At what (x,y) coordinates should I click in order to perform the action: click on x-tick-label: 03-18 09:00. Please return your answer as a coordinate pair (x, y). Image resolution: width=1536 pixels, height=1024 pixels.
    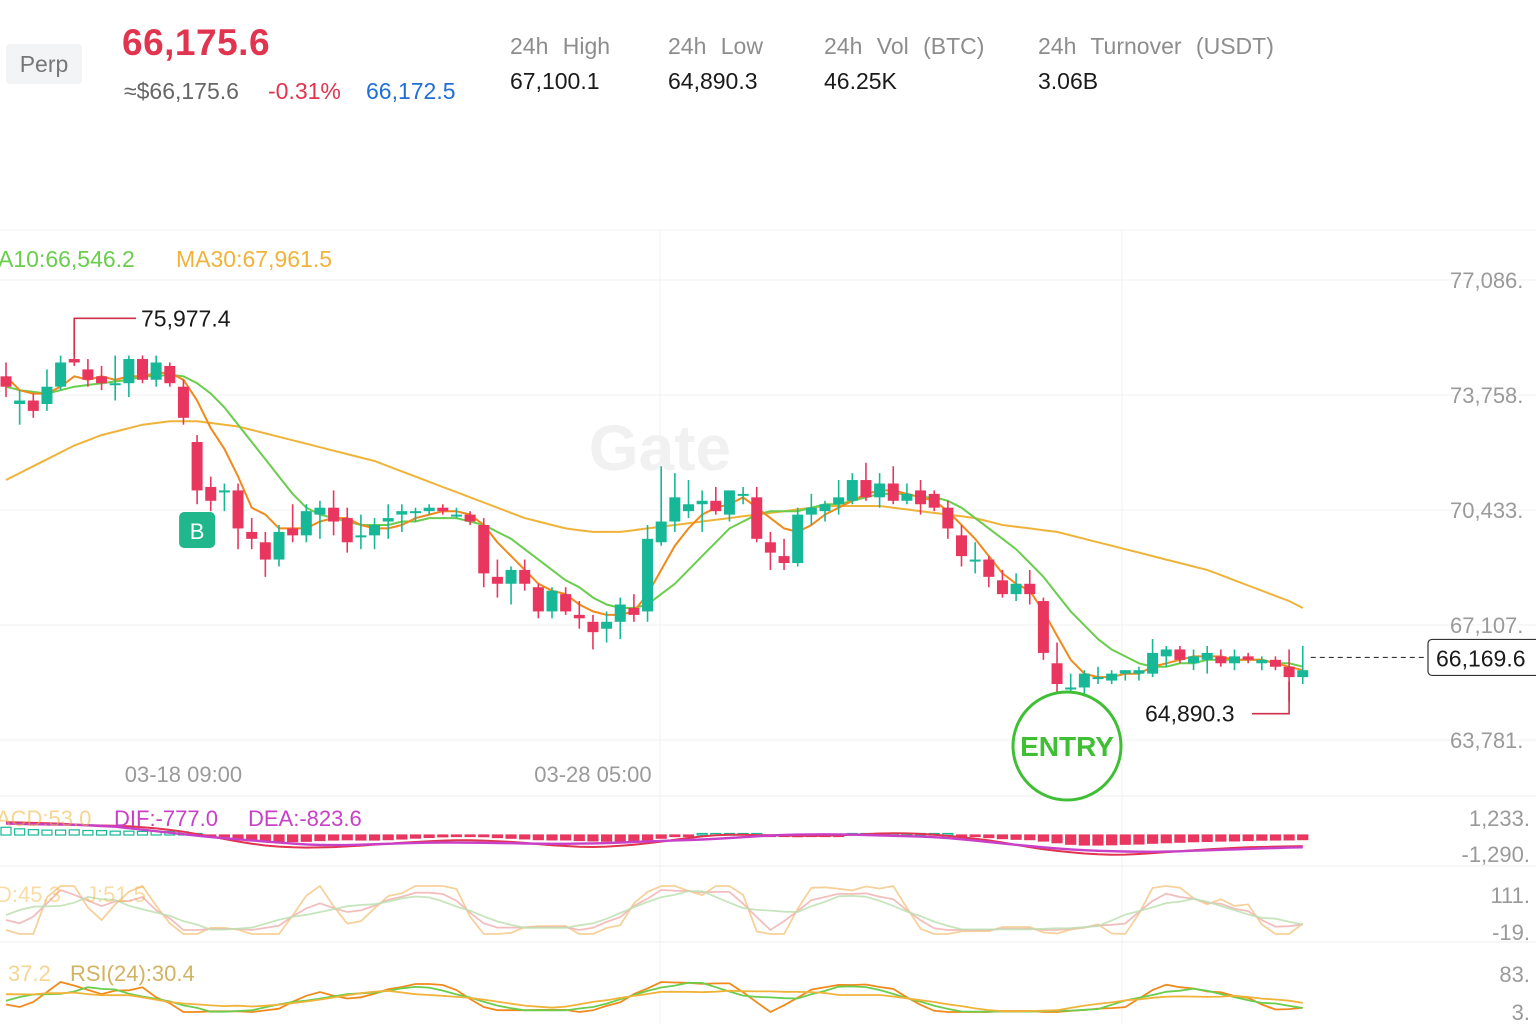
    Looking at the image, I should click on (183, 774).